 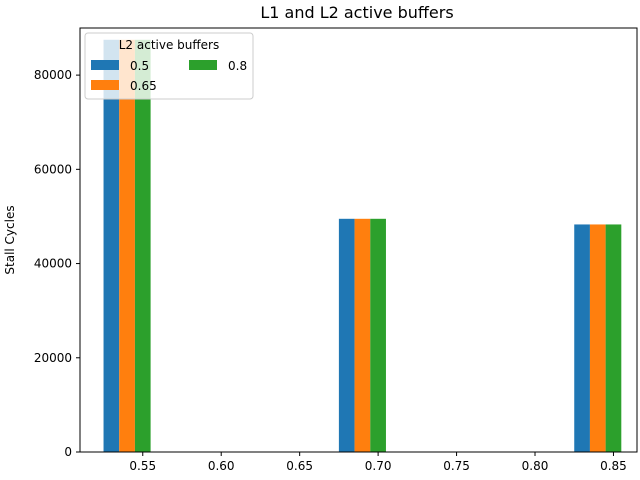 What do you see at coordinates (299, 466) in the screenshot?
I see `x-tick-label: 0.65` at bounding box center [299, 466].